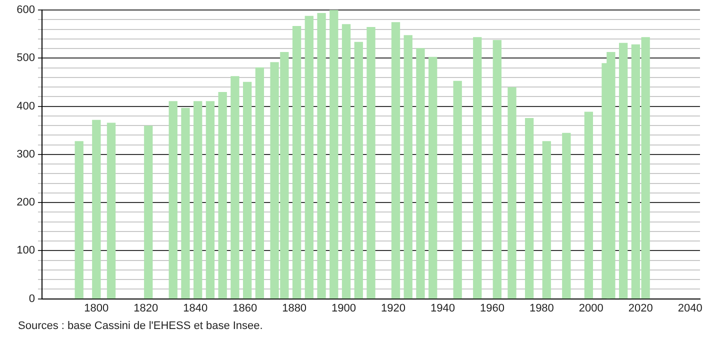 Image resolution: width=710 pixels, height=340 pixels. Describe the element at coordinates (96, 308) in the screenshot. I see `x-tick-label: 1800` at that location.